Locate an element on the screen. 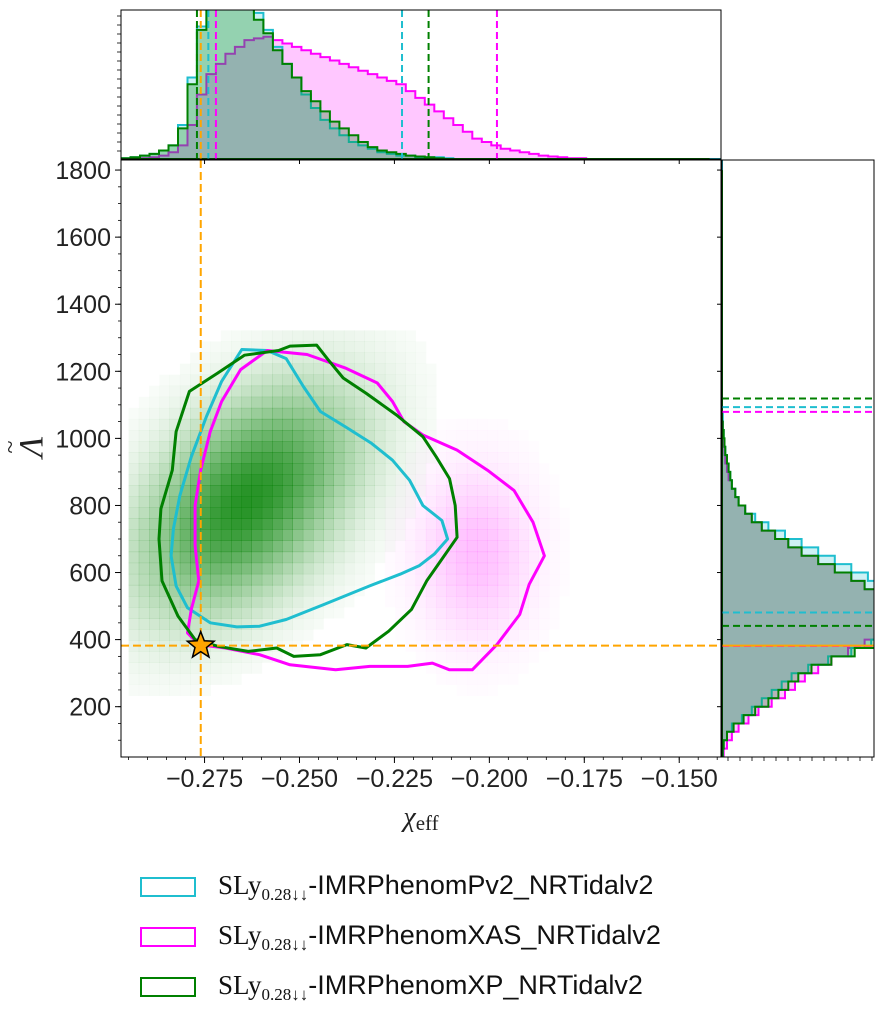  y-tick-label: 1400 is located at coordinates (83, 305).